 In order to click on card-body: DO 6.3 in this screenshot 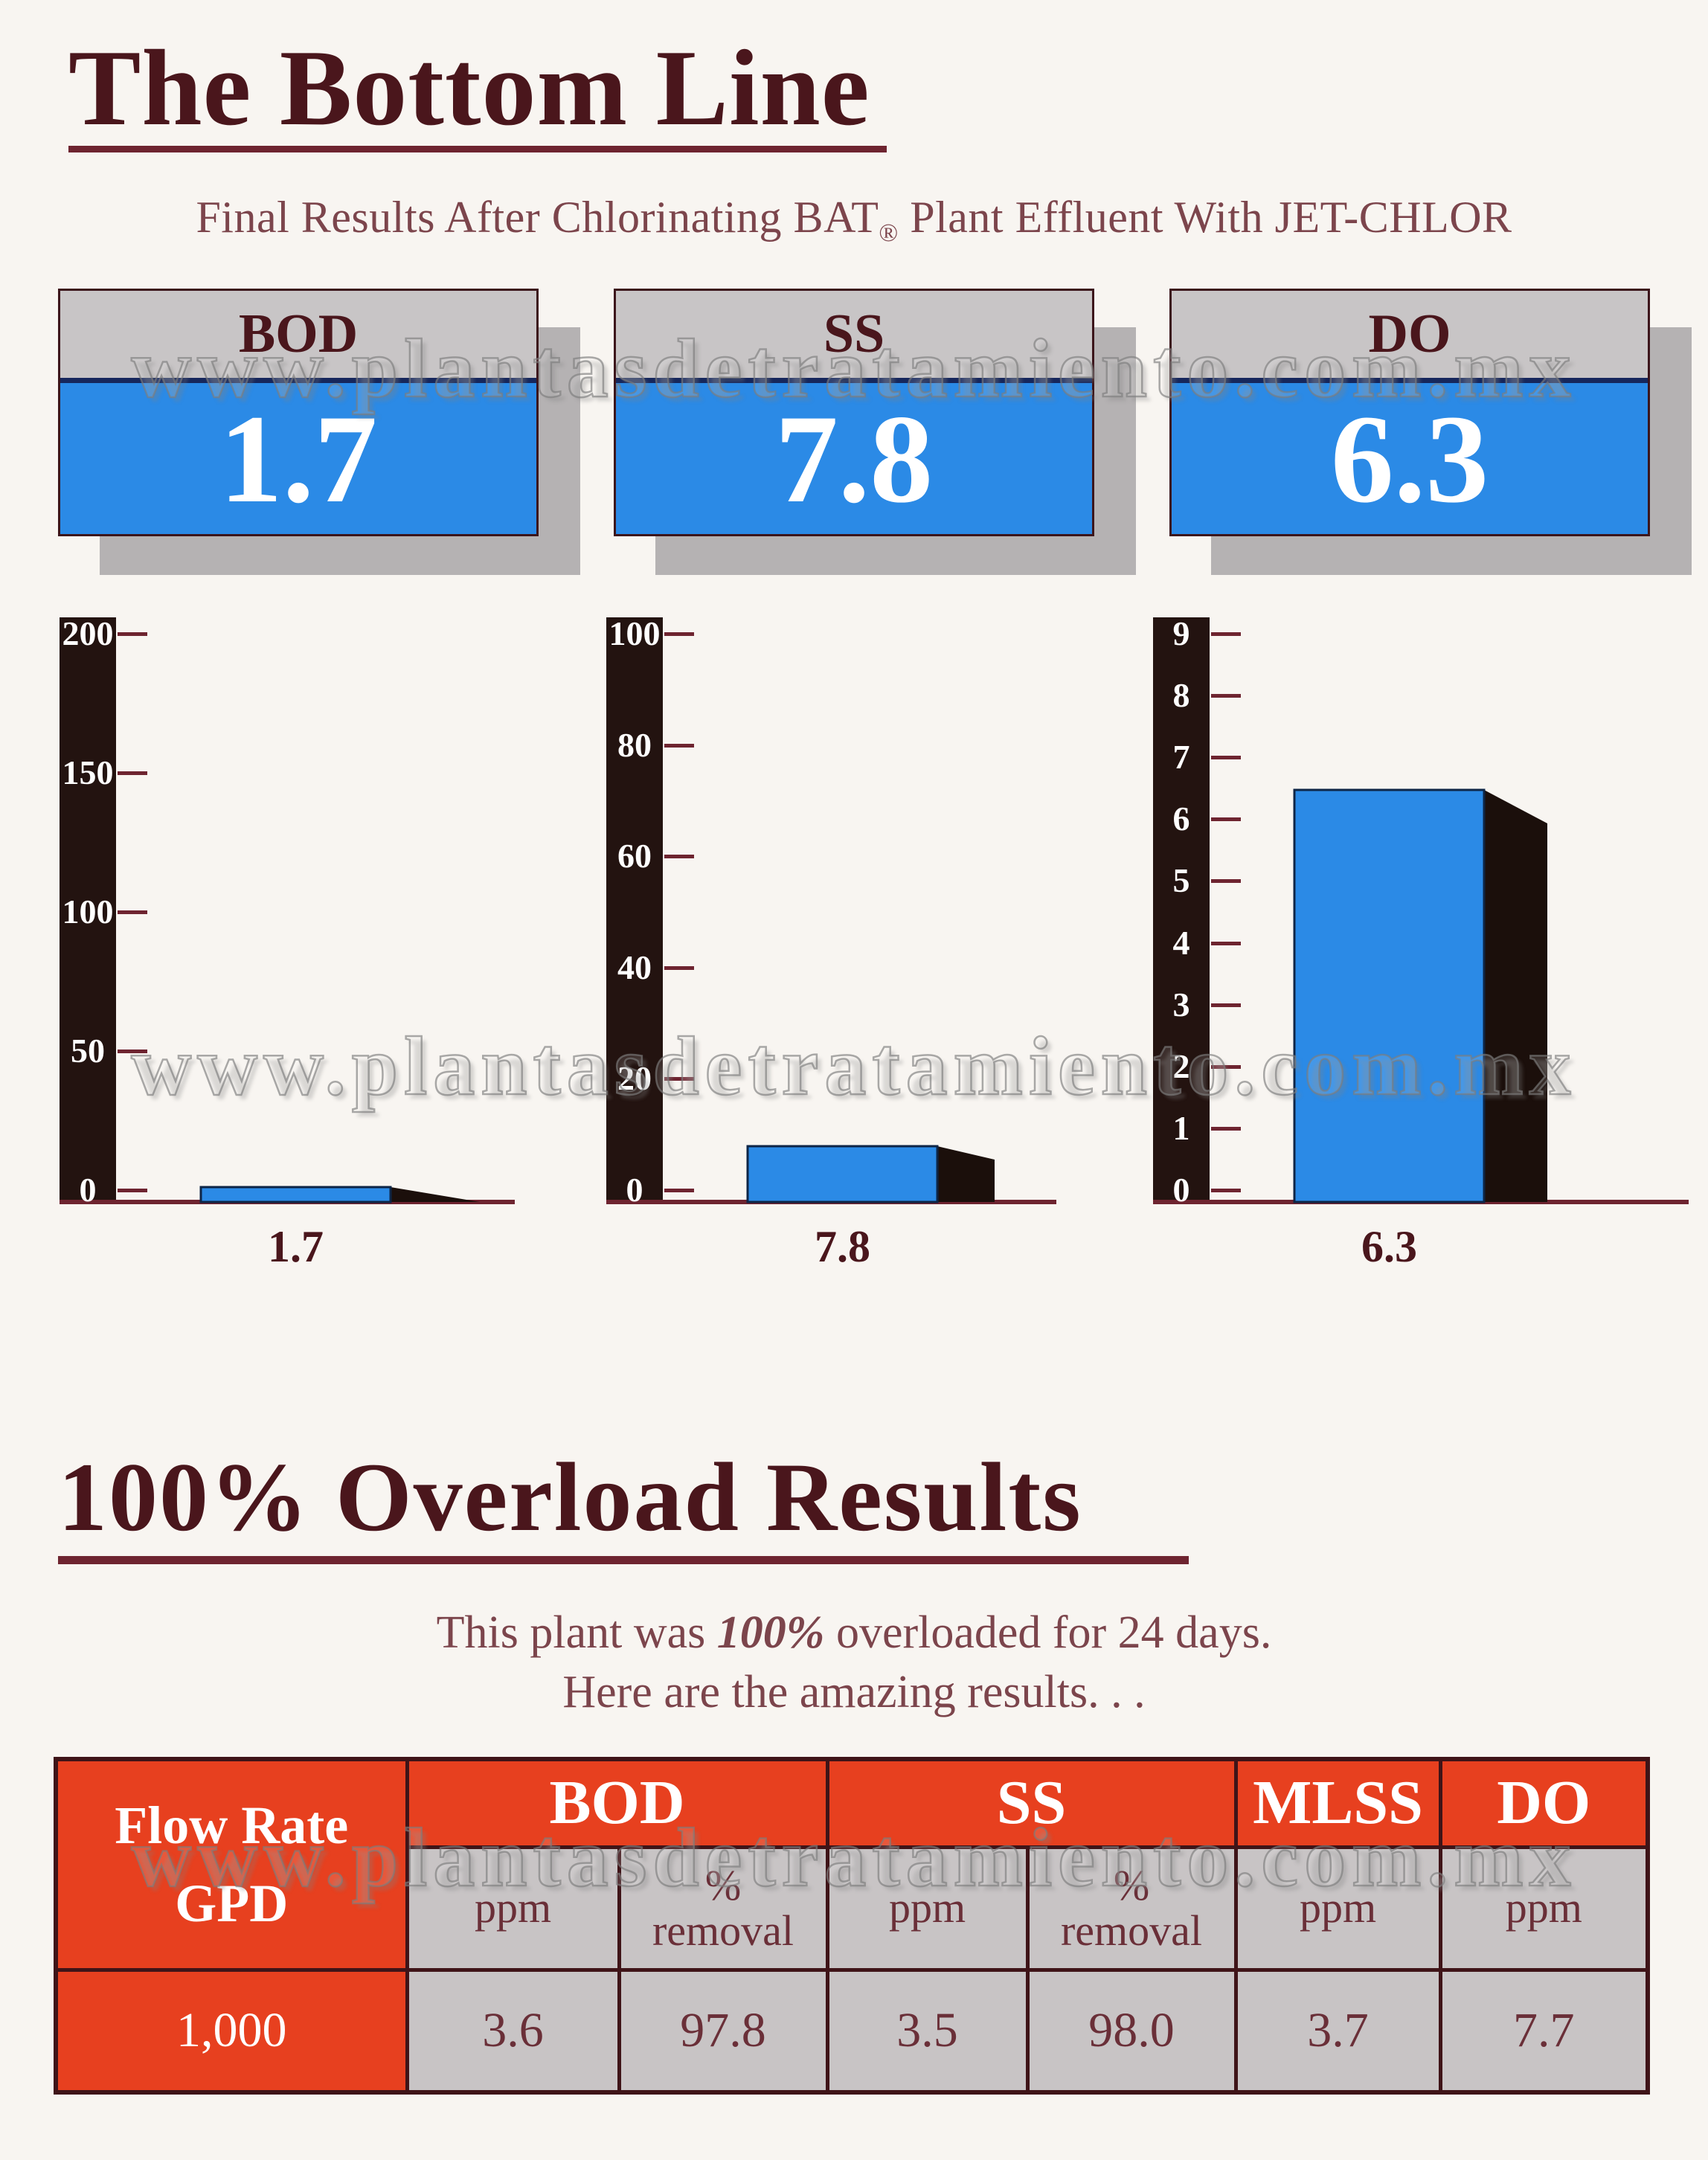, I will do `click(1409, 412)`.